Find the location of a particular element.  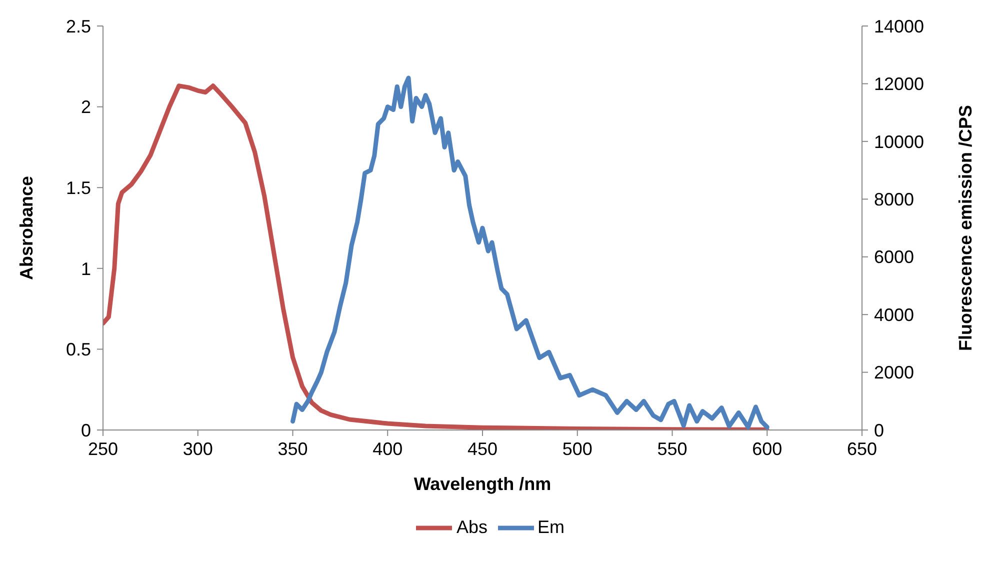

legend-label: Abs is located at coordinates (472, 526).